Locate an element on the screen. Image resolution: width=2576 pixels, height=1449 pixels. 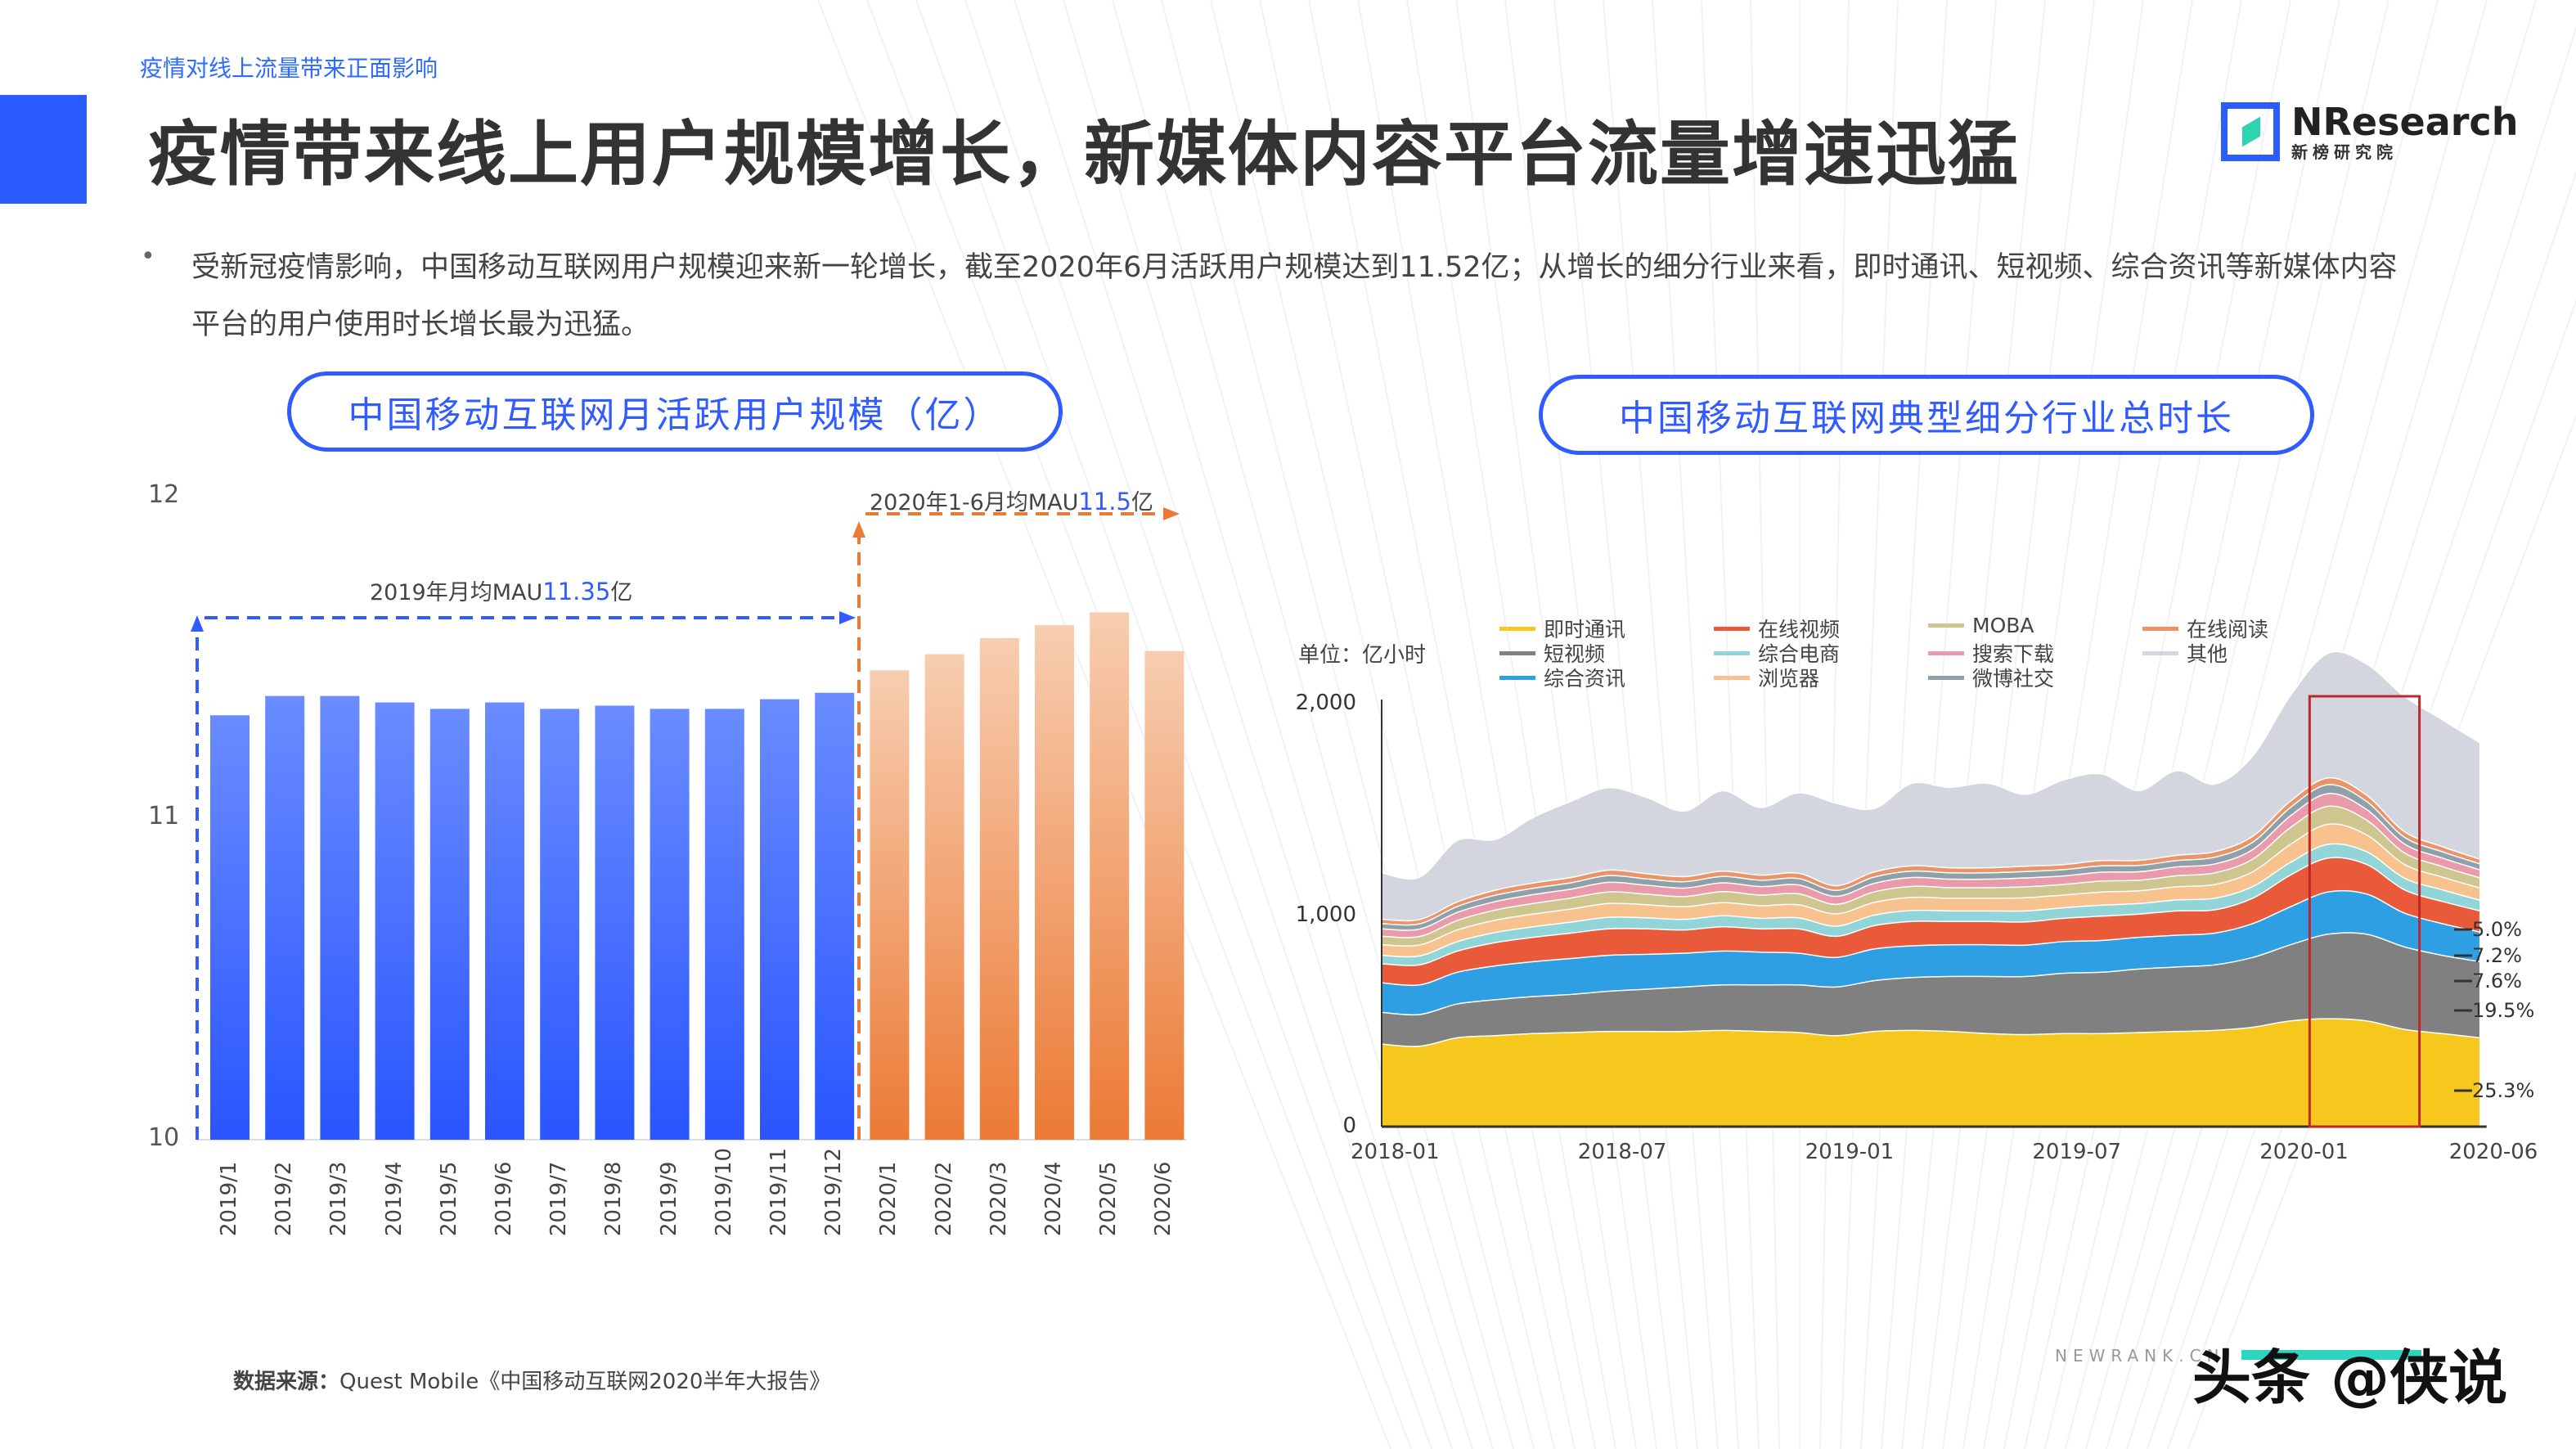
watermark-site: NEWRANK.CN is located at coordinates (2140, 1356).